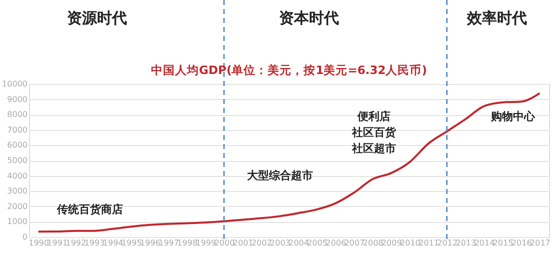 The height and width of the screenshot is (265, 556). Describe the element at coordinates (298, 243) in the screenshot. I see `x-tick-label: 2004` at that location.